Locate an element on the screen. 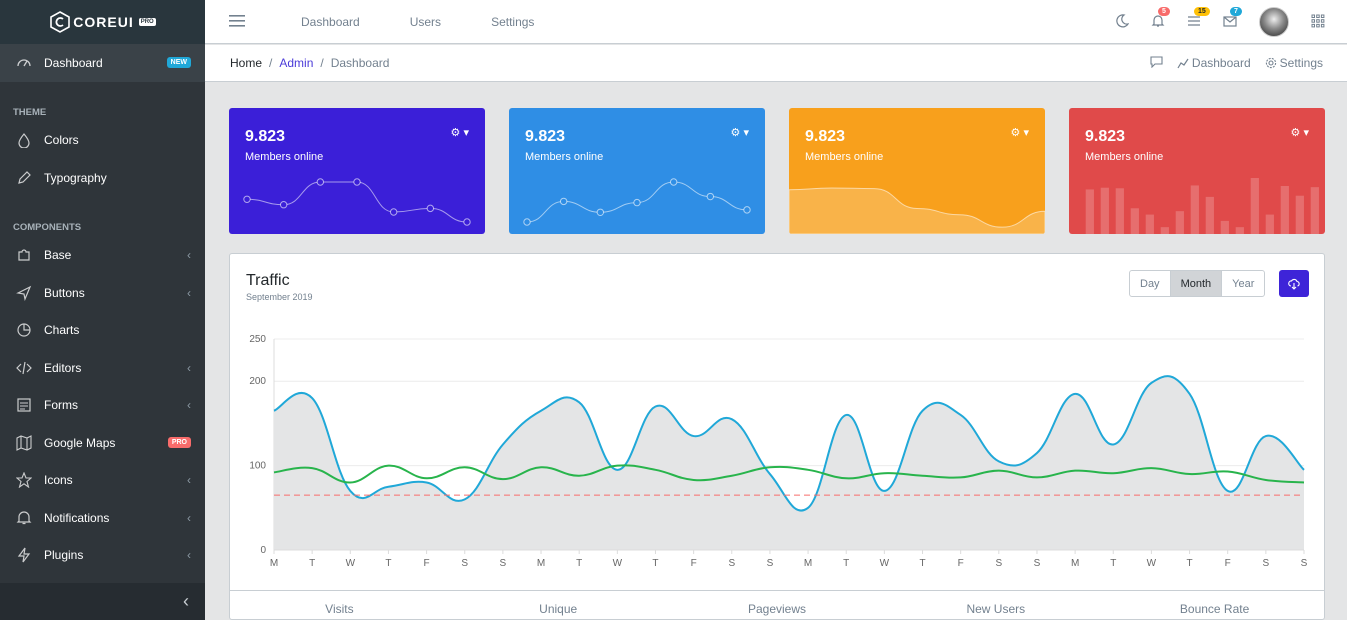  sidebar-item-base: Base ‹ is located at coordinates (102, 256).